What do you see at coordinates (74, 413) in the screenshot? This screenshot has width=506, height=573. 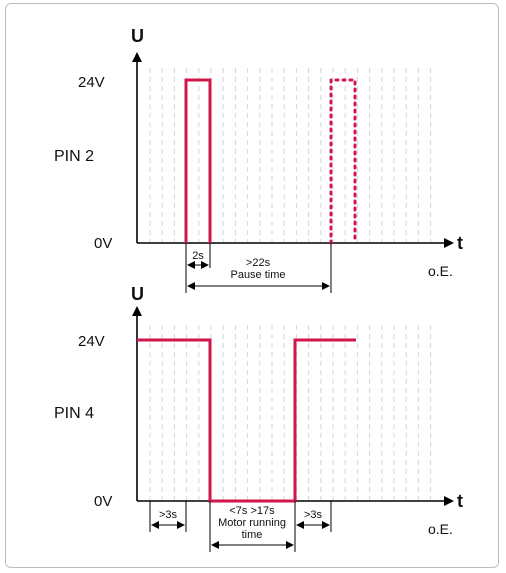 I see `bottom-pin-label: PIN 4` at bounding box center [74, 413].